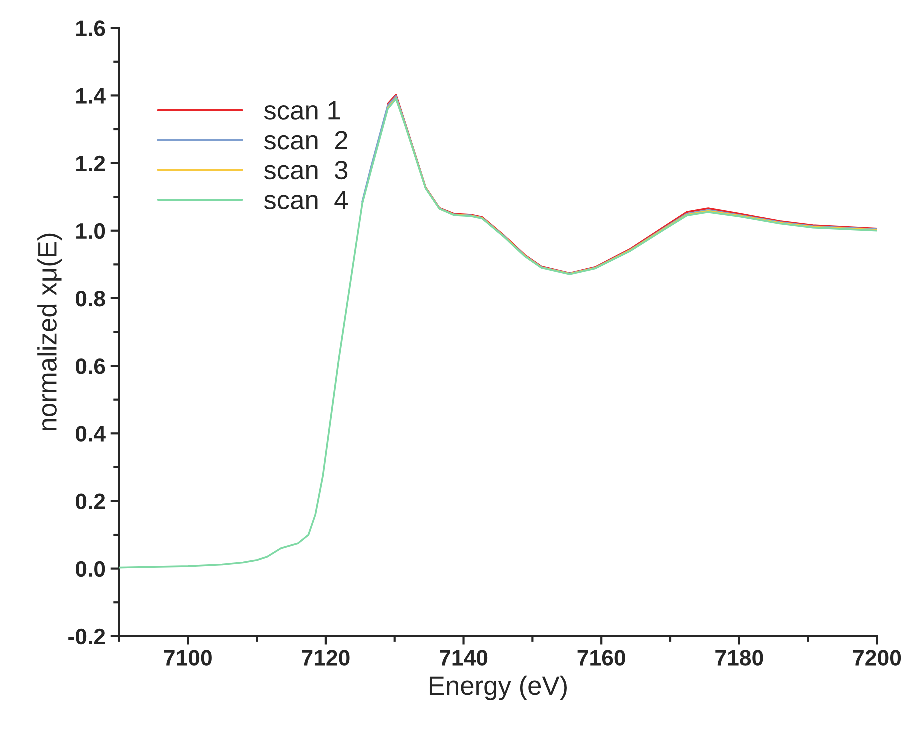 Image resolution: width=910 pixels, height=740 pixels. I want to click on y-tick-label: 1.6, so click(91, 28).